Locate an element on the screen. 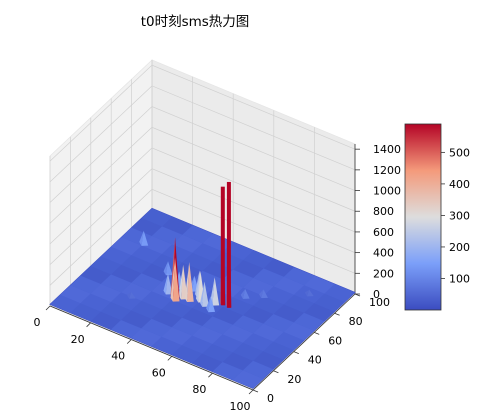  z-tick-label: 0 is located at coordinates (376, 294).